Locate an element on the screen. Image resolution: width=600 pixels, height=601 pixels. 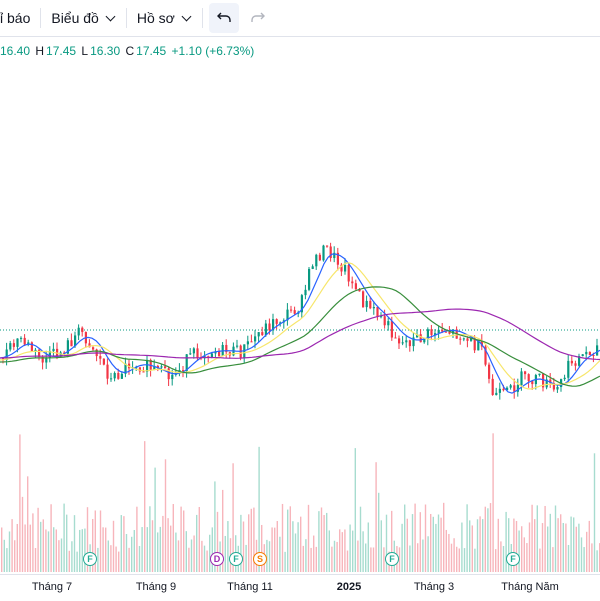
ohlc-close: 17.45 is located at coordinates (151, 51).